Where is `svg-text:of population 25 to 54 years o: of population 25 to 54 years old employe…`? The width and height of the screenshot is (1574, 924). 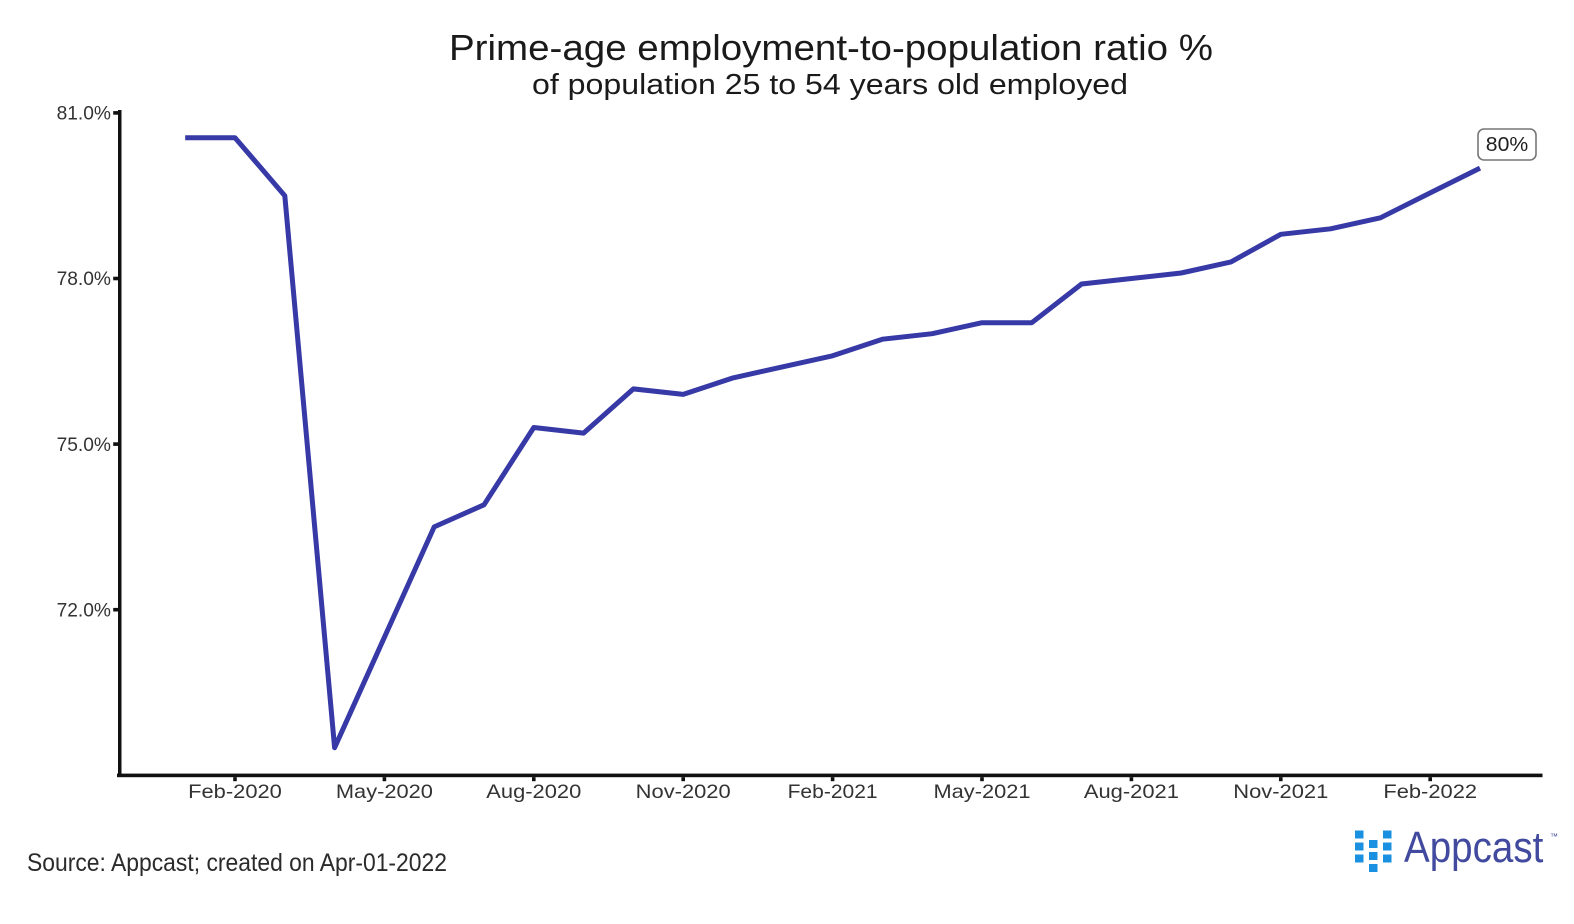 svg-text:of population 25 to 54 years o: of population 25 to 54 years old employe… is located at coordinates (830, 85).